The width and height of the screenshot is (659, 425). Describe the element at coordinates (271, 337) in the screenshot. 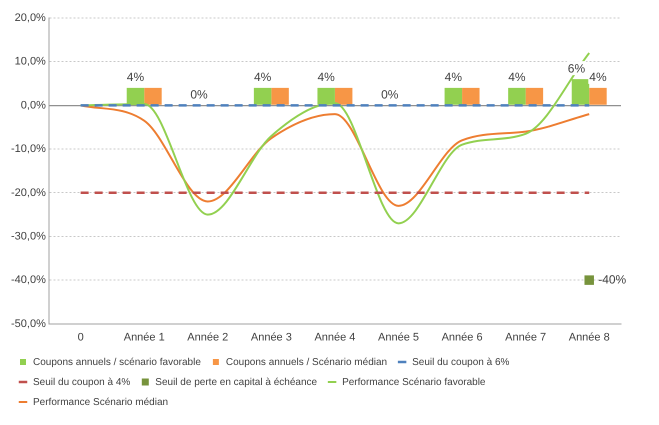

I see `x-tick-label: Année 3` at that location.